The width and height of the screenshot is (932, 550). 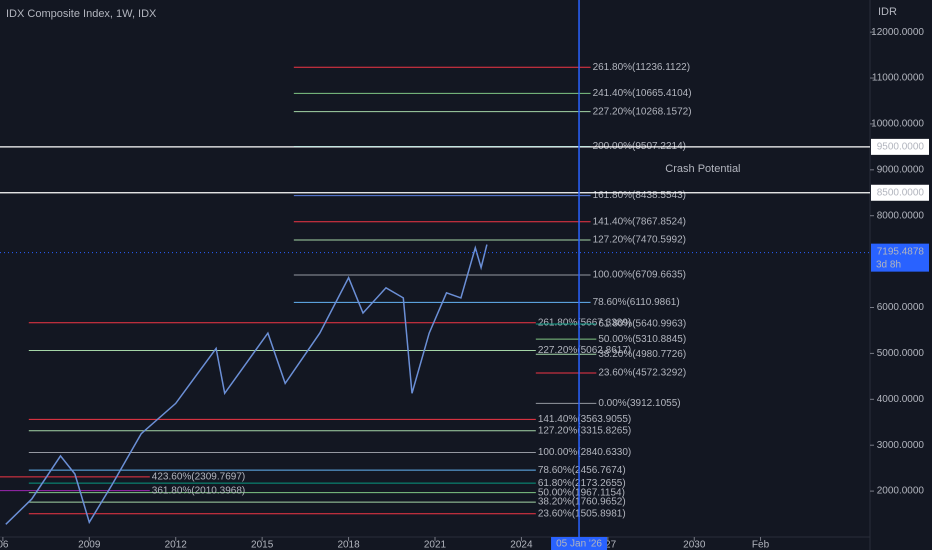 What do you see at coordinates (901, 215) in the screenshot?
I see `y-tick-label: 8000.0000` at bounding box center [901, 215].